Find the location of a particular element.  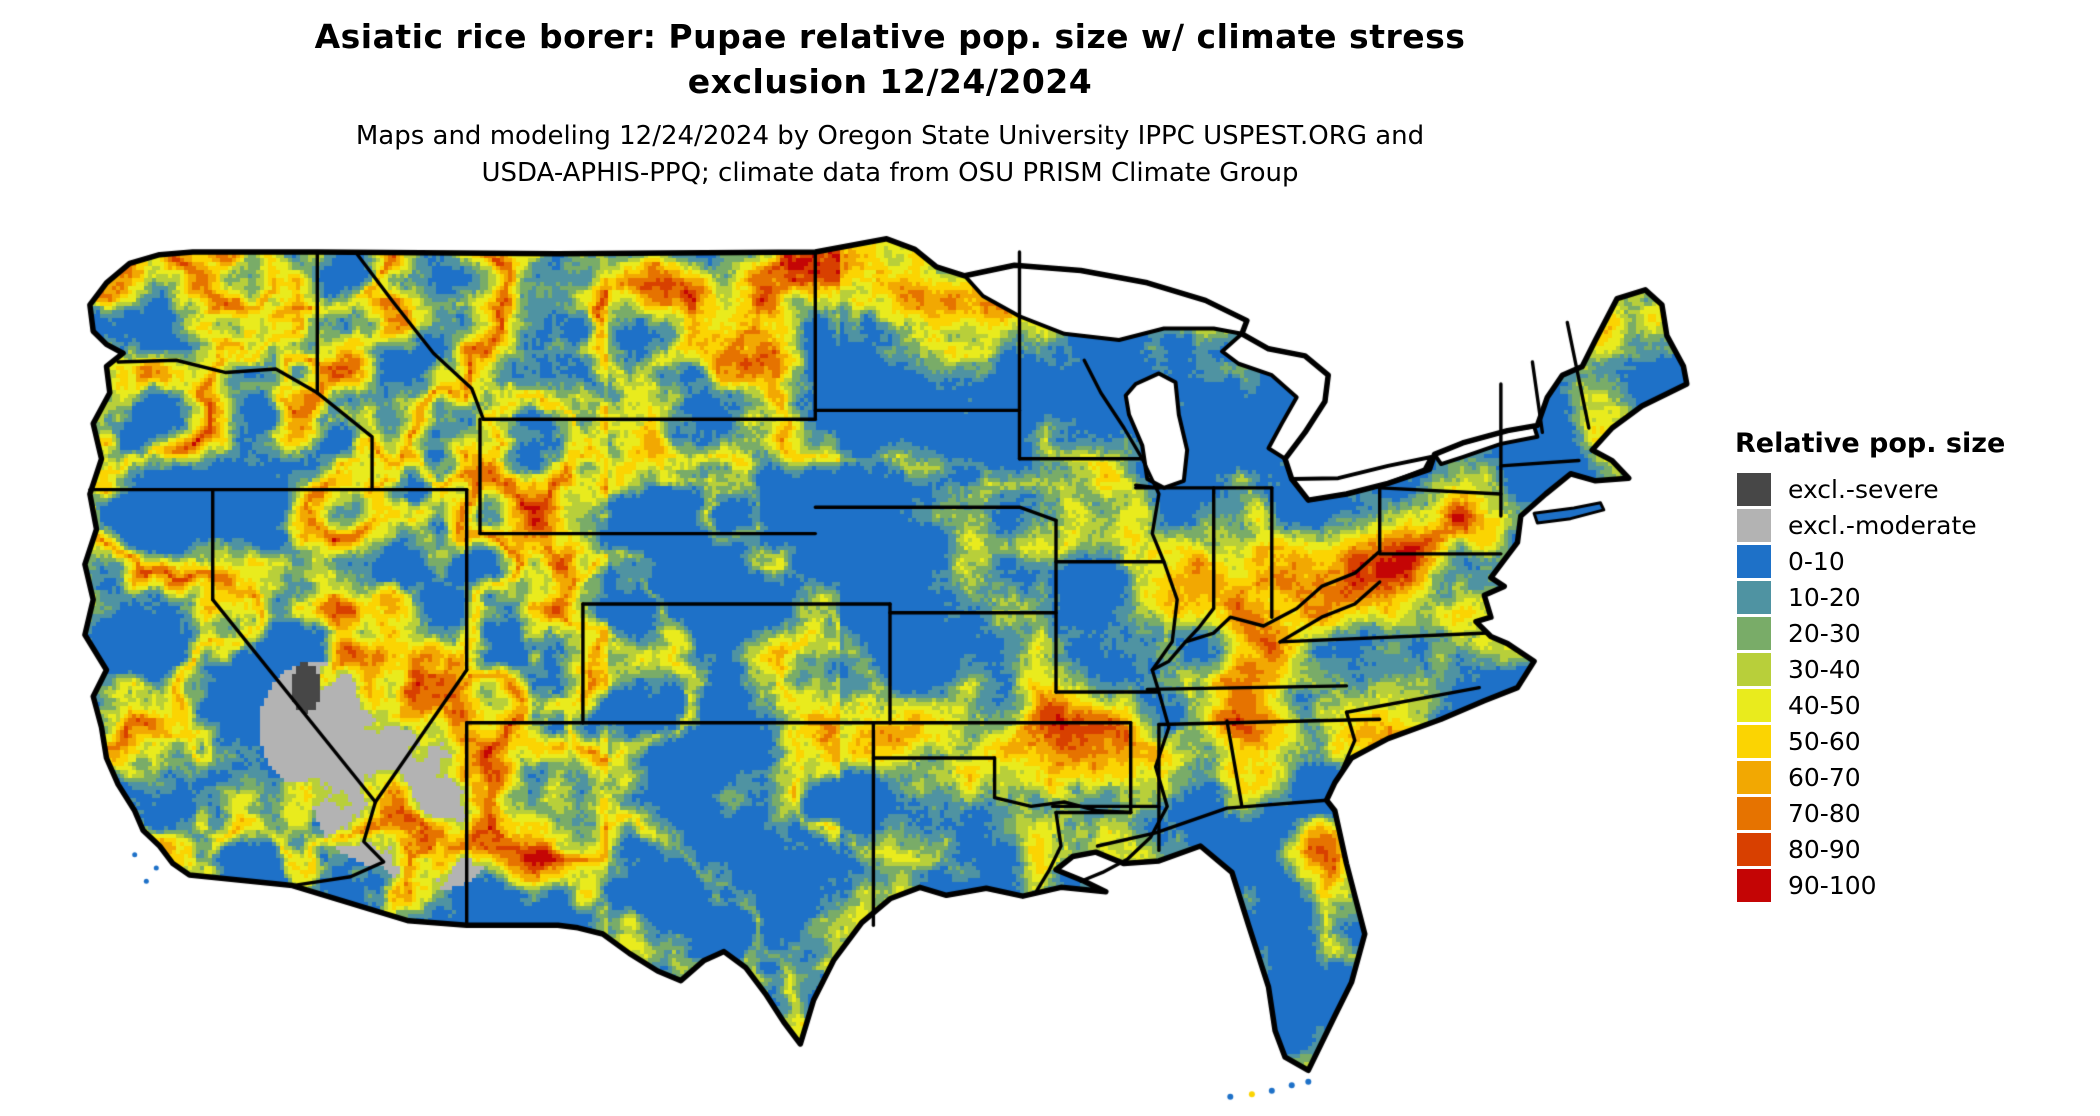

legend-item-label: excl.-severe is located at coordinates (1863, 489).